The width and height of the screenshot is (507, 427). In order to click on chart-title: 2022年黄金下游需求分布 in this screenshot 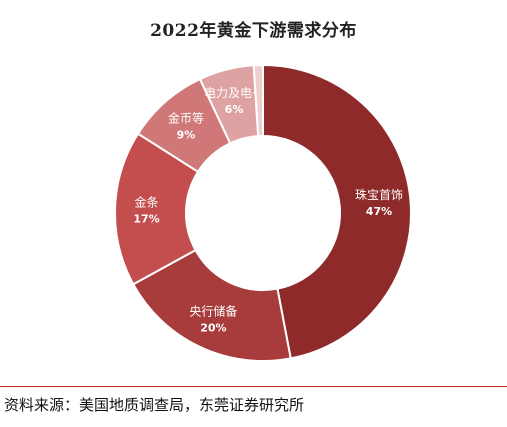, I will do `click(253, 31)`.